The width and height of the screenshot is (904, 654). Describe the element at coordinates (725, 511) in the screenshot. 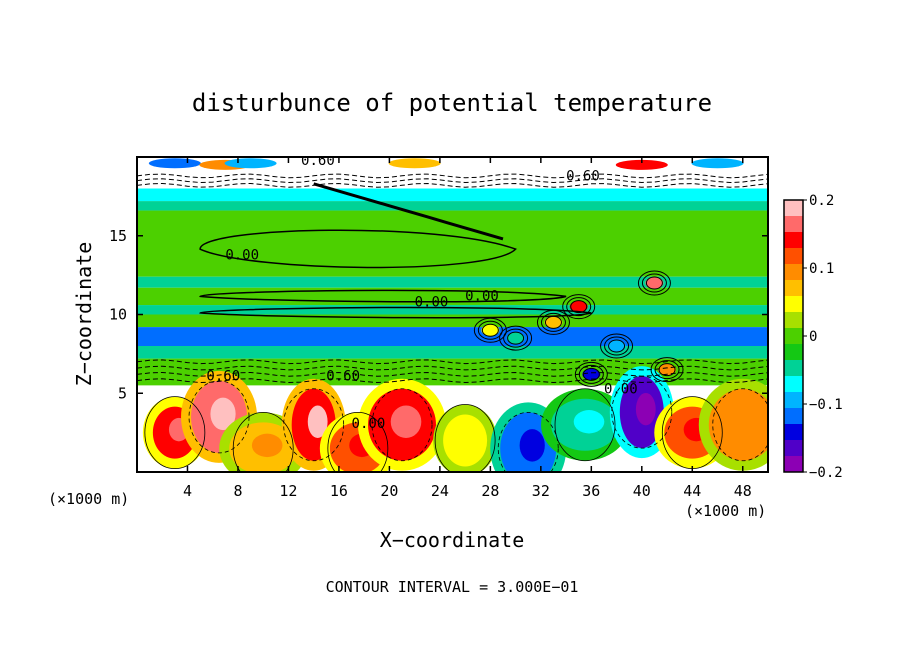

I see `x-unit-right: (×1000 m)` at that location.